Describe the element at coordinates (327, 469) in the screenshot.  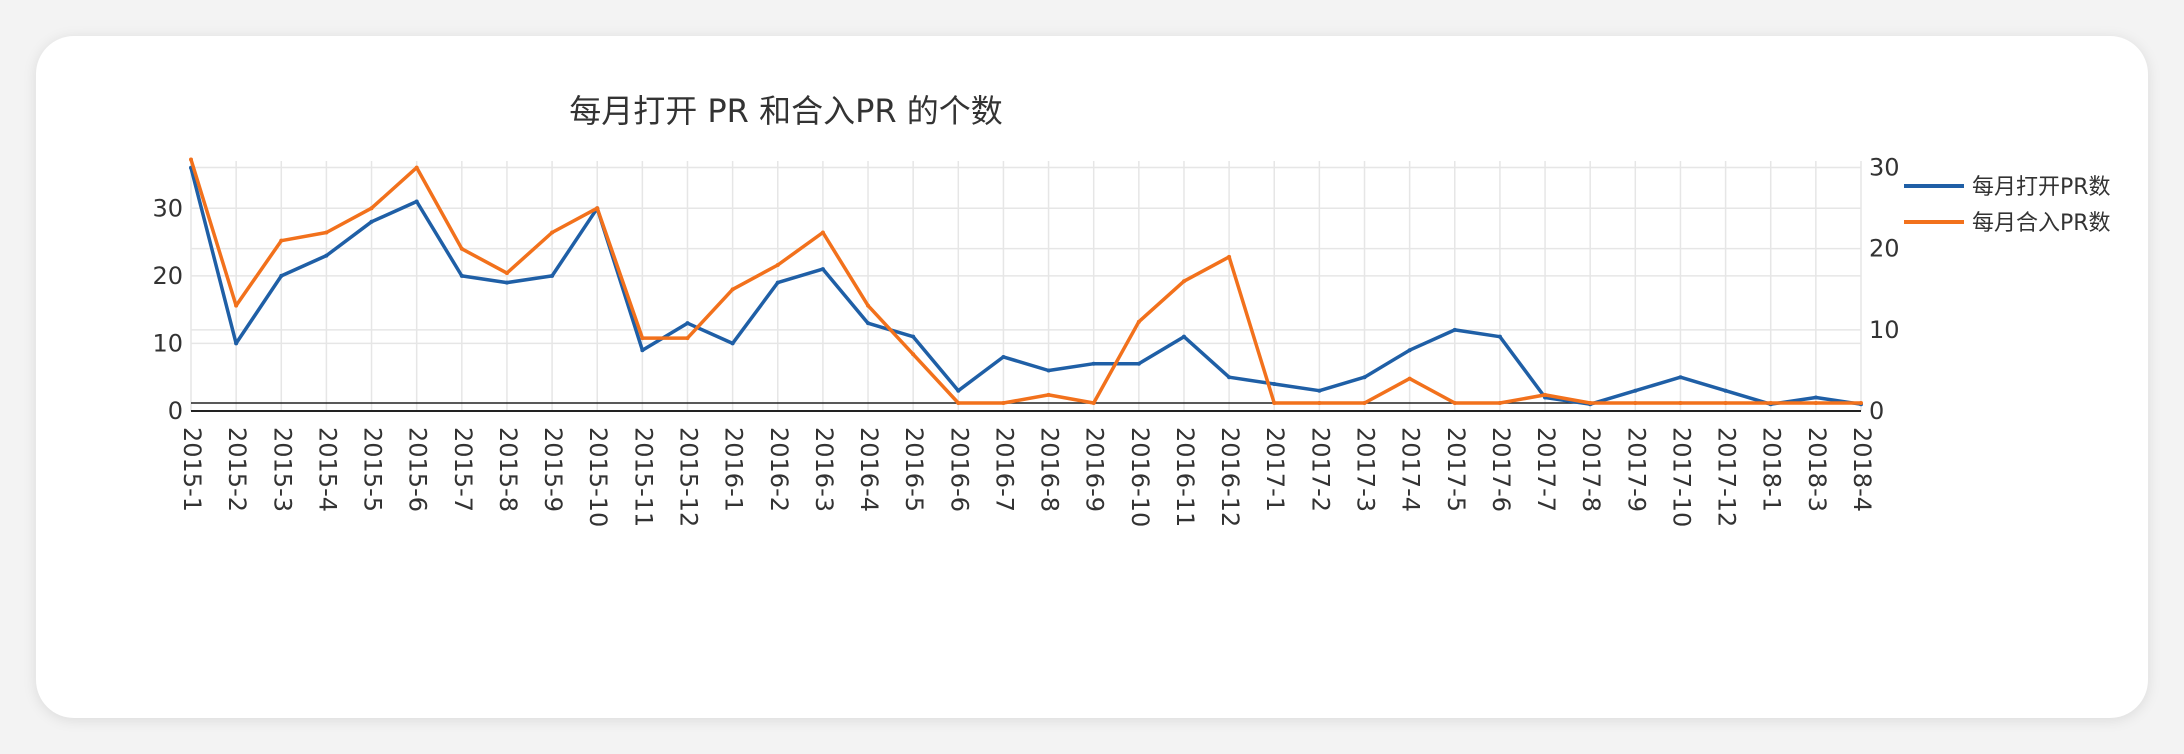
I see `x-tick-label: 2015-4` at that location.